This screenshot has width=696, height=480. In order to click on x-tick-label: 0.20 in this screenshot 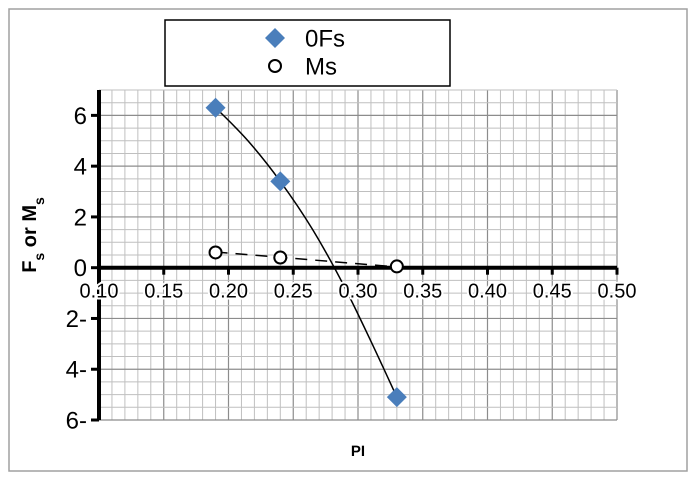, I will do `click(228, 291)`.